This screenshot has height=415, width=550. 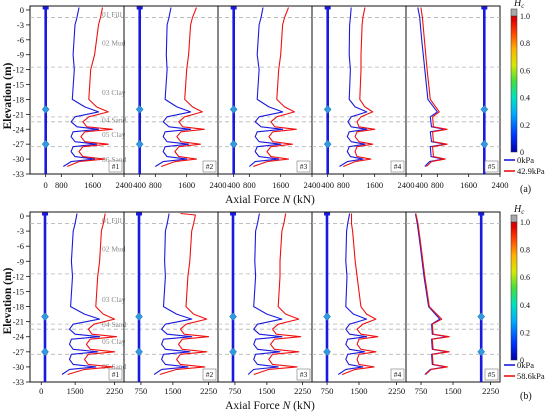 What do you see at coordinates (531, 171) in the screenshot?
I see `legend-entry: 42.9kPa` at bounding box center [531, 171].